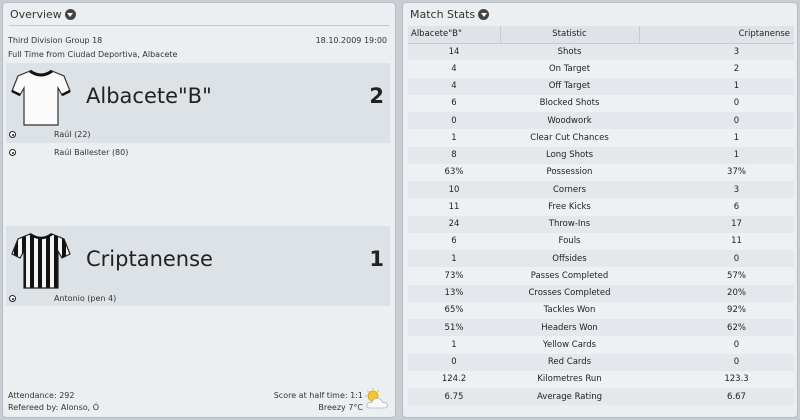 The image size is (800, 420). I want to click on home-team-name: Albacete"B", so click(149, 96).